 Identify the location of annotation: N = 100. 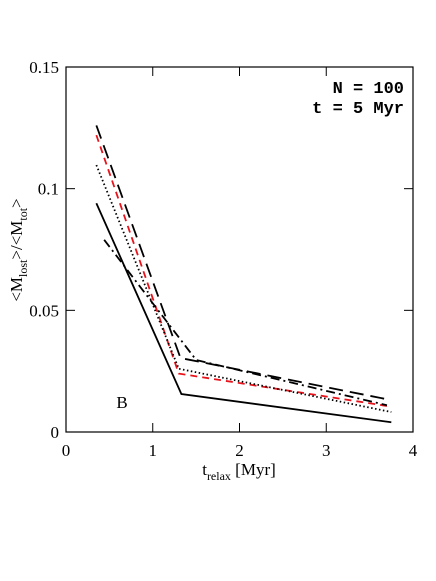
(368, 89).